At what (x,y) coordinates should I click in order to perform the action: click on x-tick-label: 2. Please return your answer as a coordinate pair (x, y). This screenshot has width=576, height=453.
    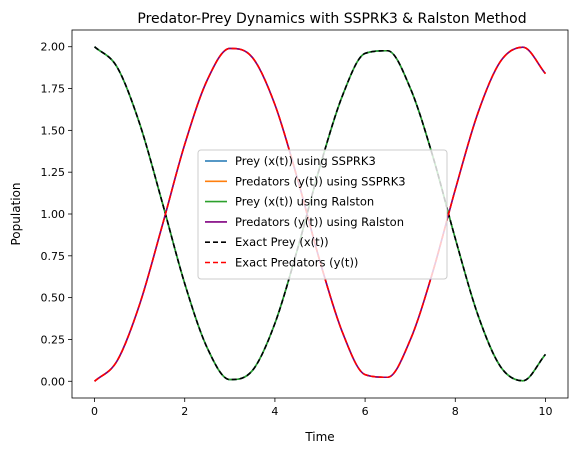
    Looking at the image, I should click on (184, 411).